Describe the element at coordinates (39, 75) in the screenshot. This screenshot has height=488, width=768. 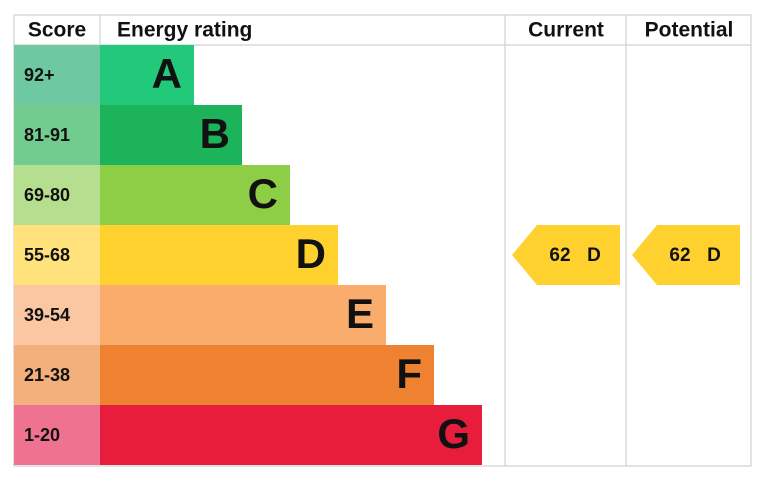
I see `score-label: 92+` at that location.